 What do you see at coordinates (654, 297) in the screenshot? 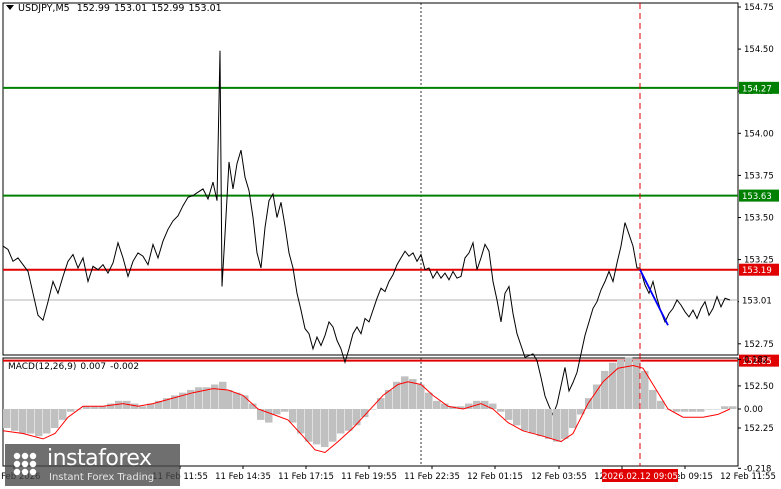
I see `trend-segment-line` at bounding box center [654, 297].